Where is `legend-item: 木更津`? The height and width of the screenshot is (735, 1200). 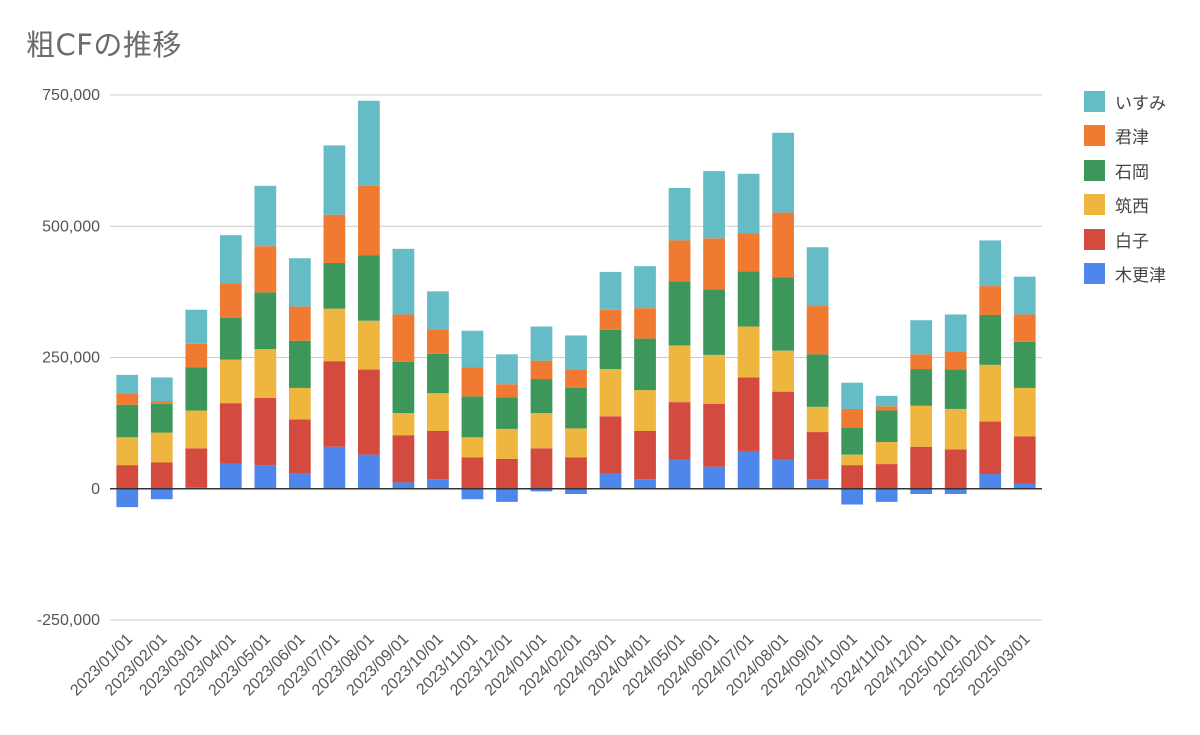 legend-item: 木更津 is located at coordinates (1125, 274).